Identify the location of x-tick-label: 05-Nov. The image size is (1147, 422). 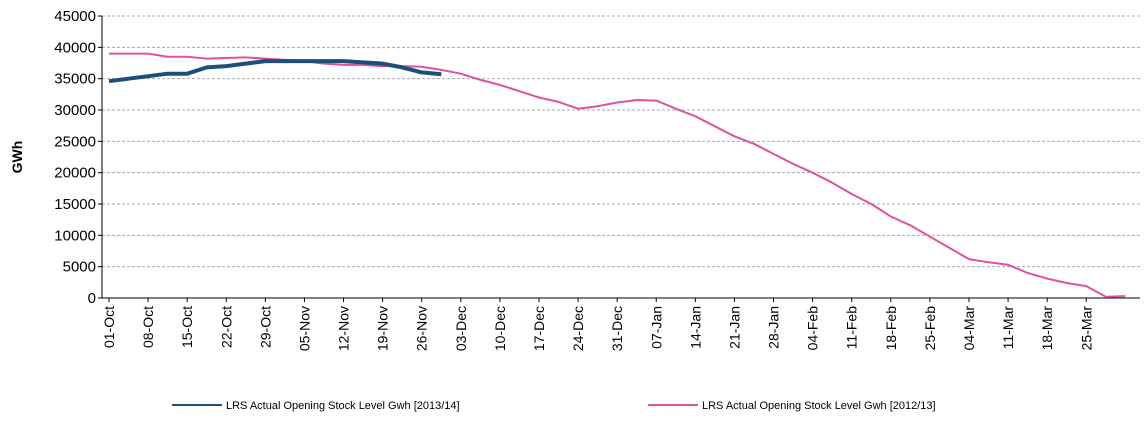
(304, 328).